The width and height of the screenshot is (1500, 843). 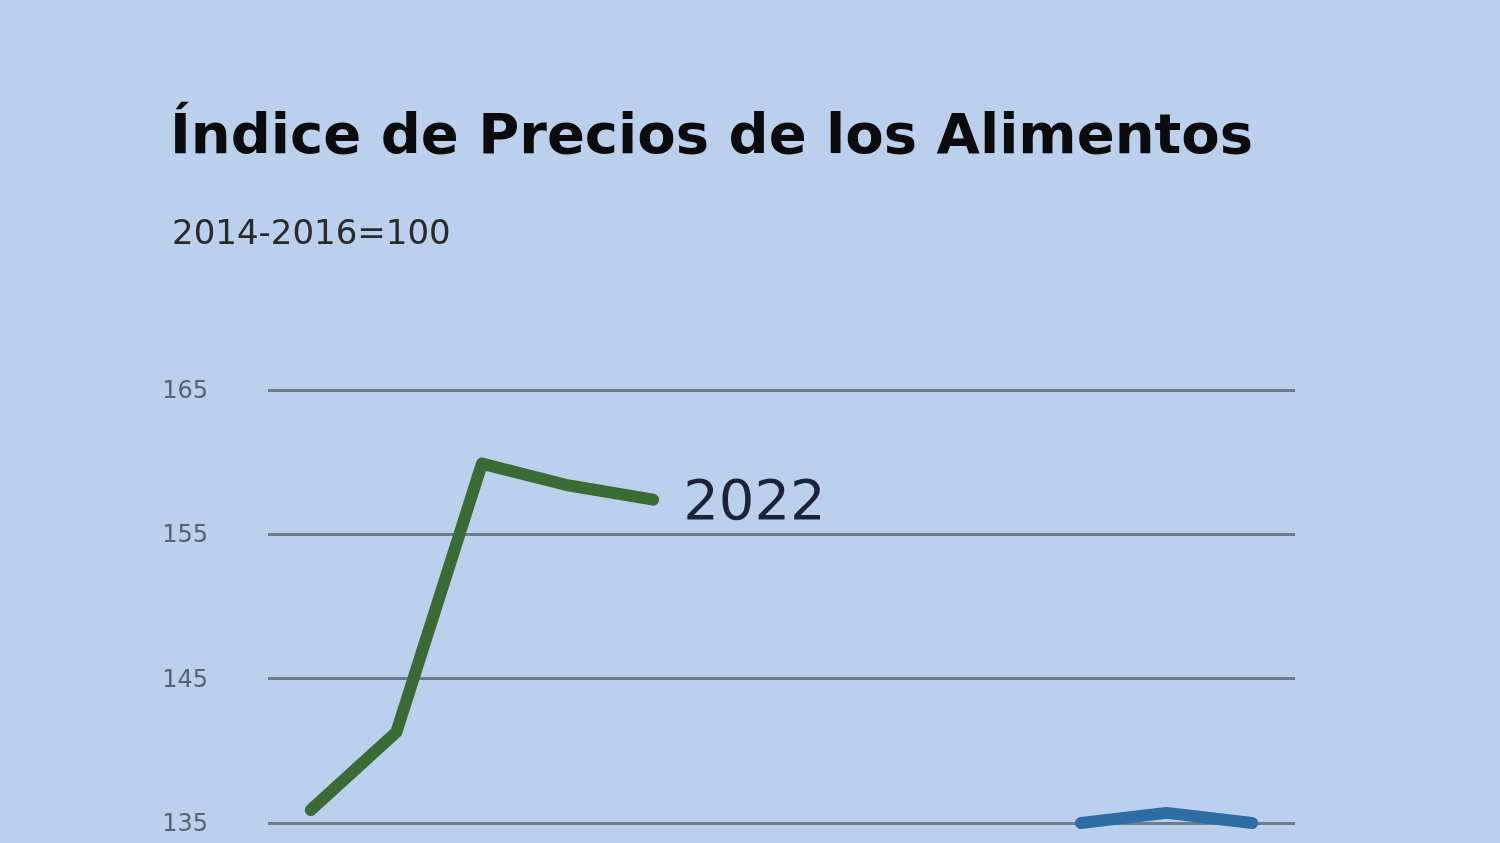 What do you see at coordinates (185, 534) in the screenshot?
I see `y-tick-label: 155` at bounding box center [185, 534].